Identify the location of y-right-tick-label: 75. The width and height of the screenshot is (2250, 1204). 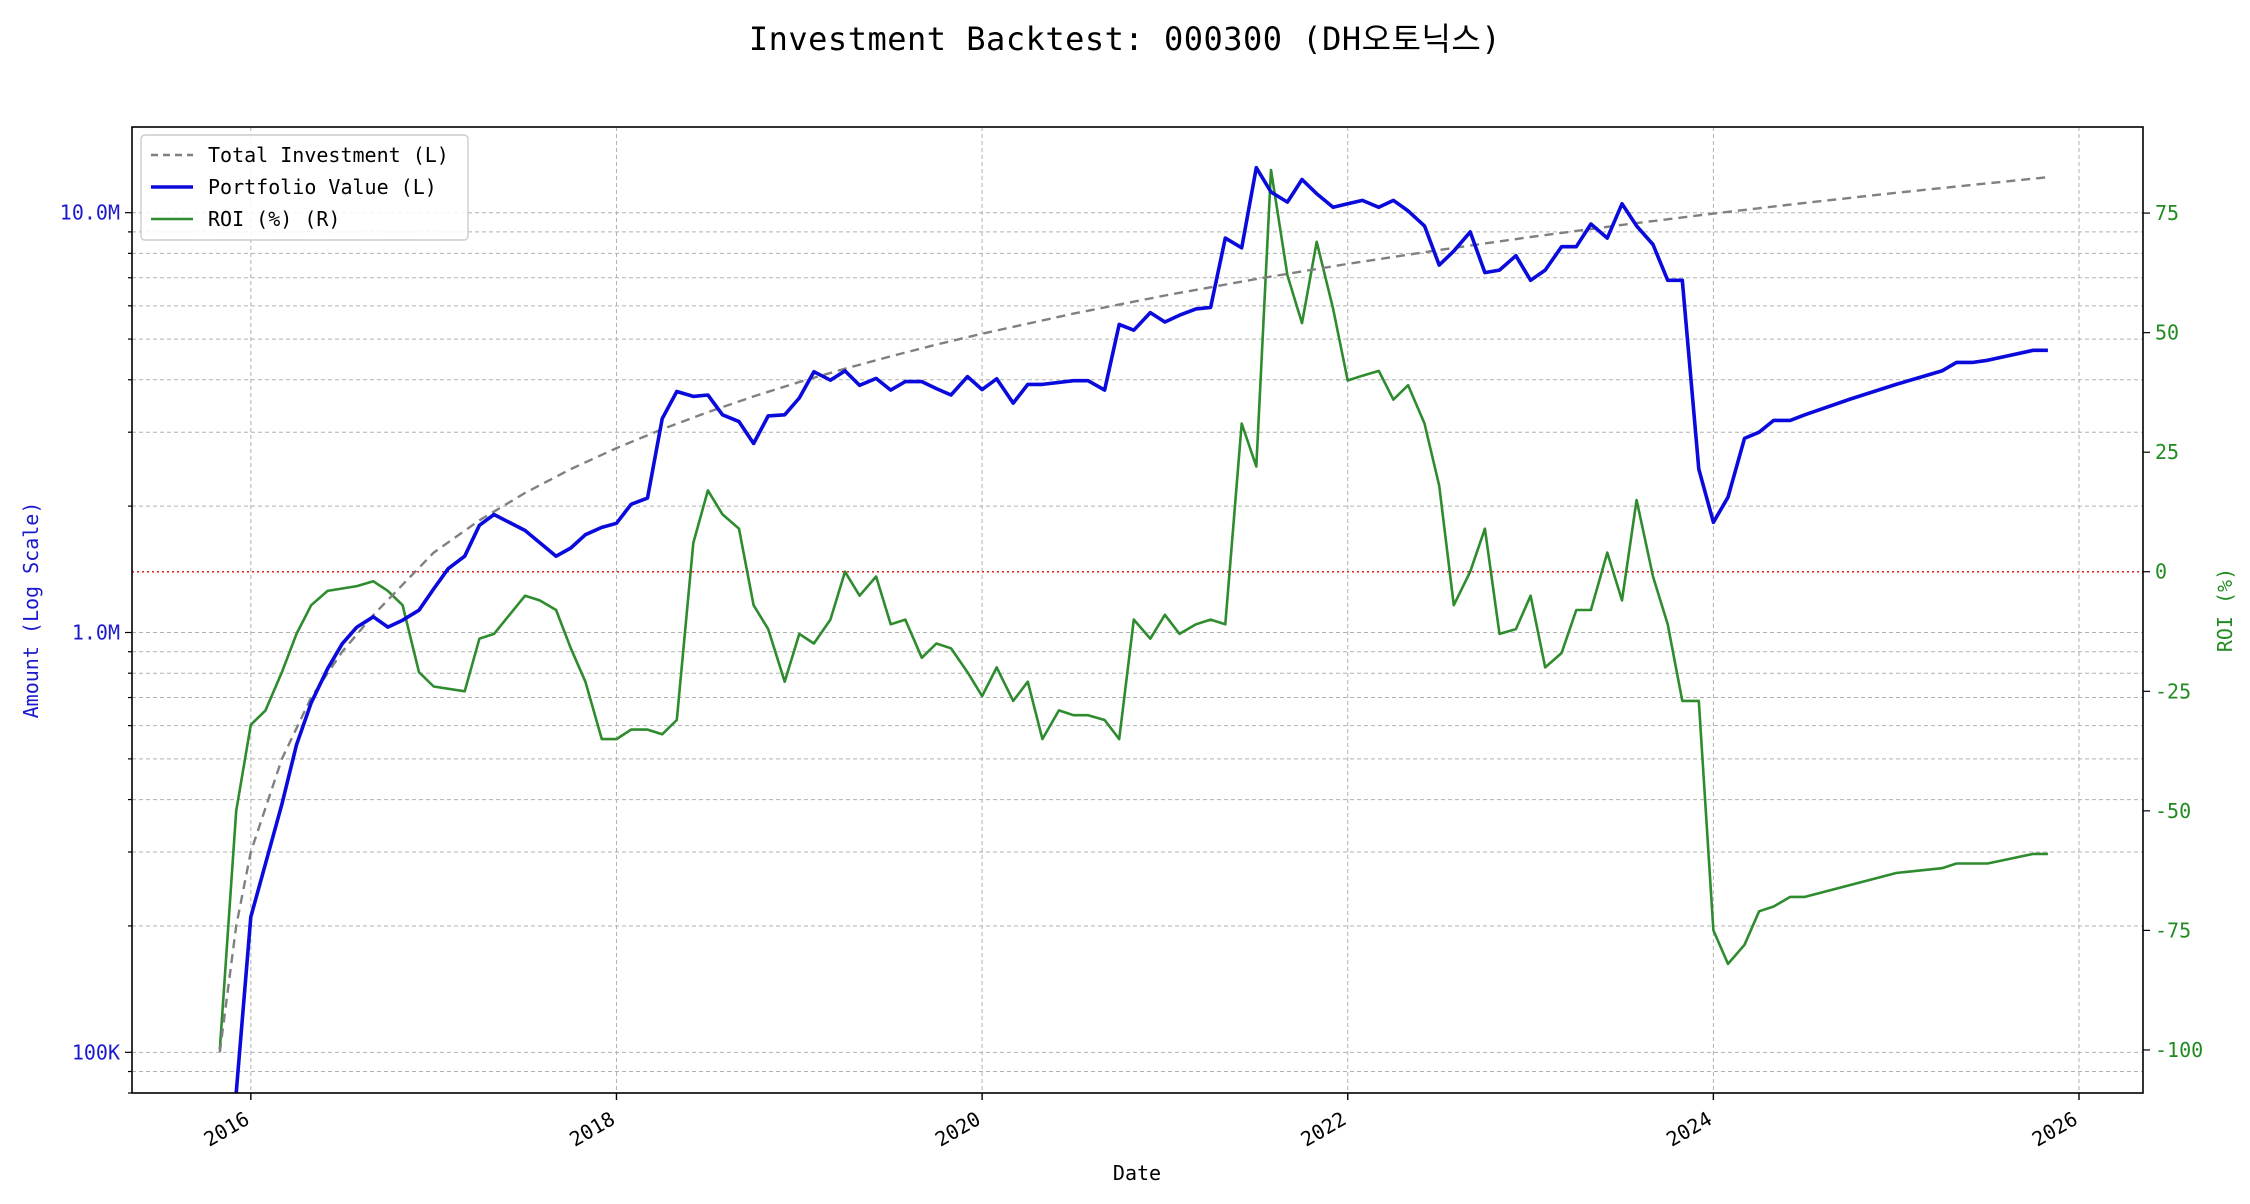
(2167, 213).